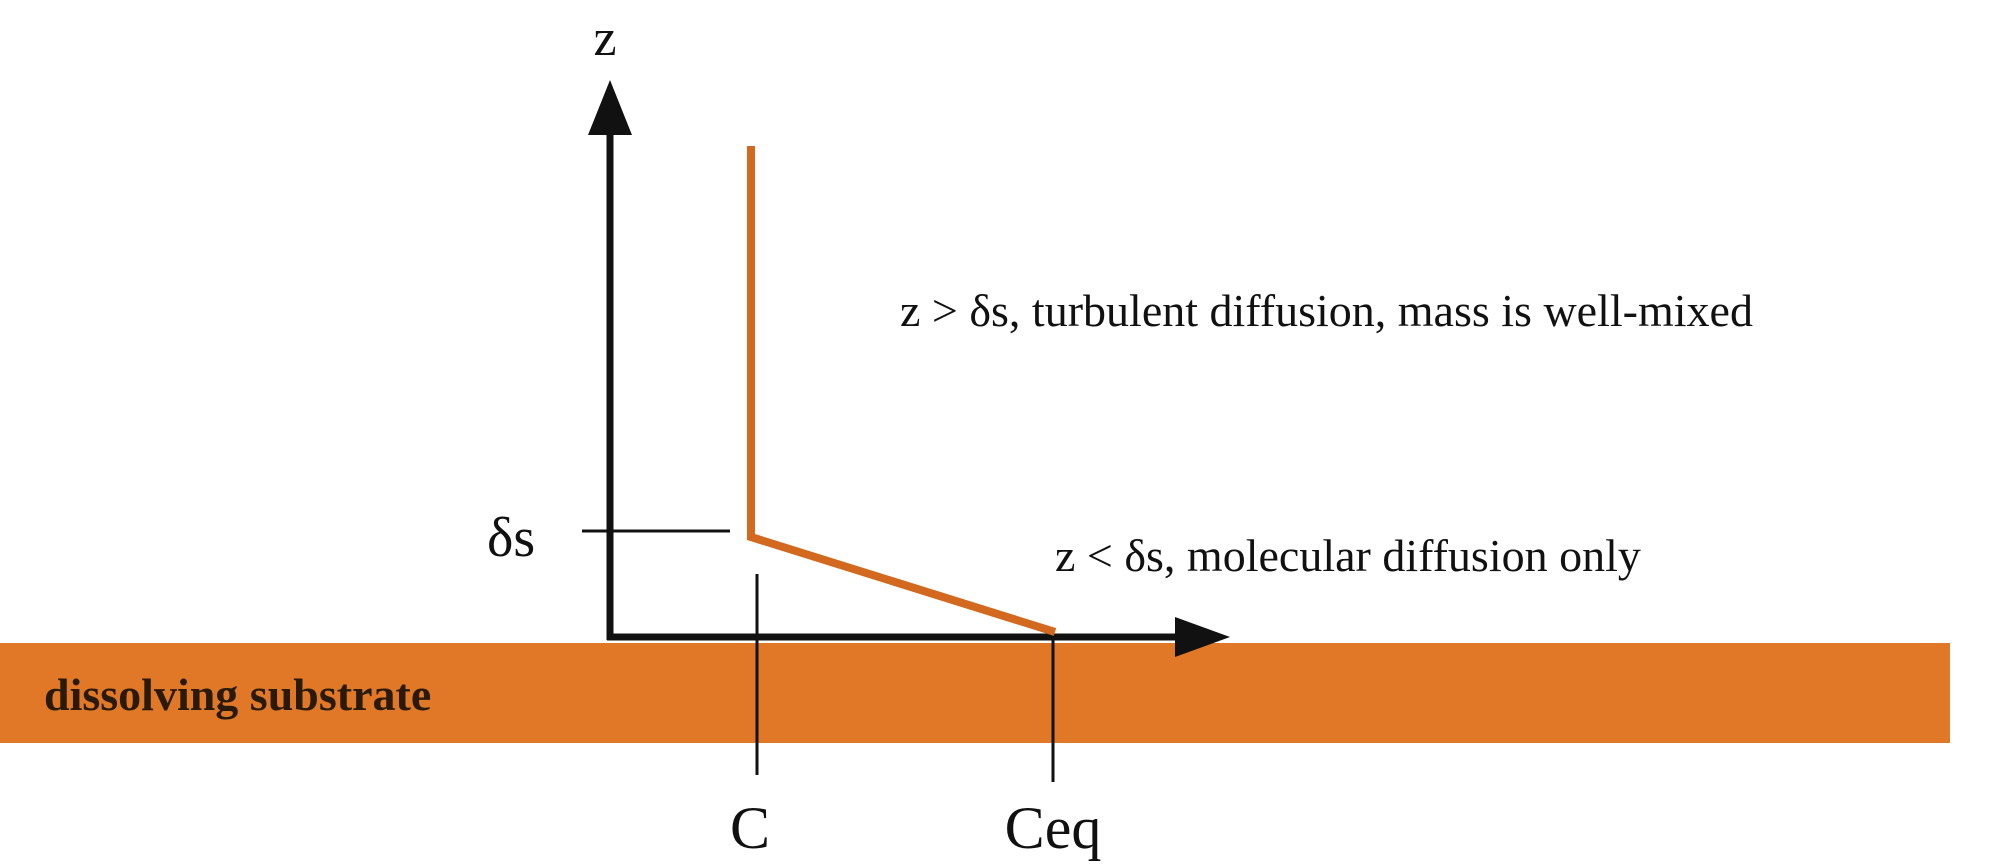 Image resolution: width=2000 pixels, height=867 pixels. I want to click on concentration-axis-arrowhead, so click(1202, 637).